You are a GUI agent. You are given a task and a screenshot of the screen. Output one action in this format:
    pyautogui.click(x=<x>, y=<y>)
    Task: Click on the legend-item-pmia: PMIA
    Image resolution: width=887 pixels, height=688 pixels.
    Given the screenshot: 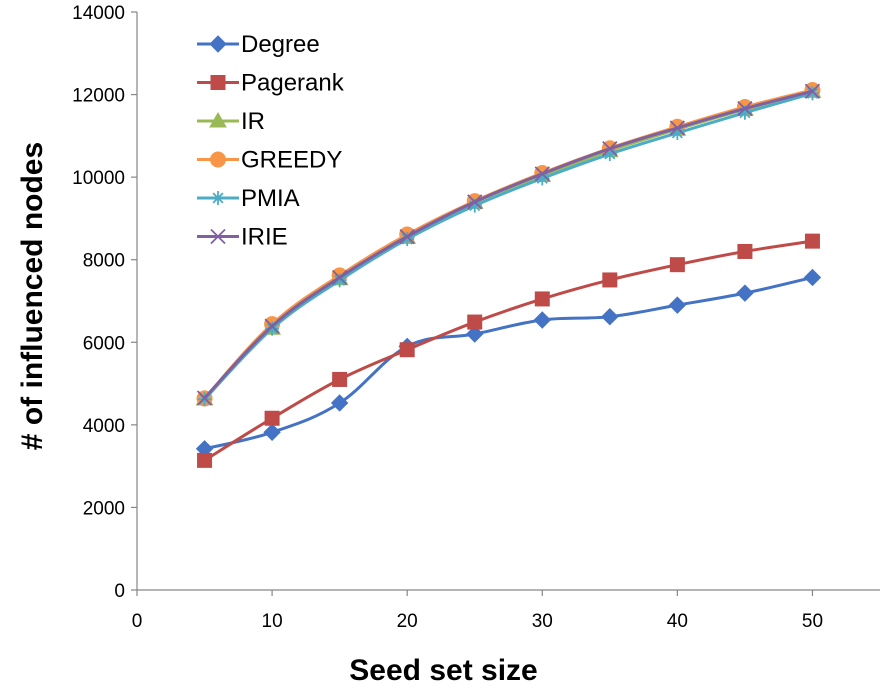 What is the action you would take?
    pyautogui.click(x=248, y=198)
    